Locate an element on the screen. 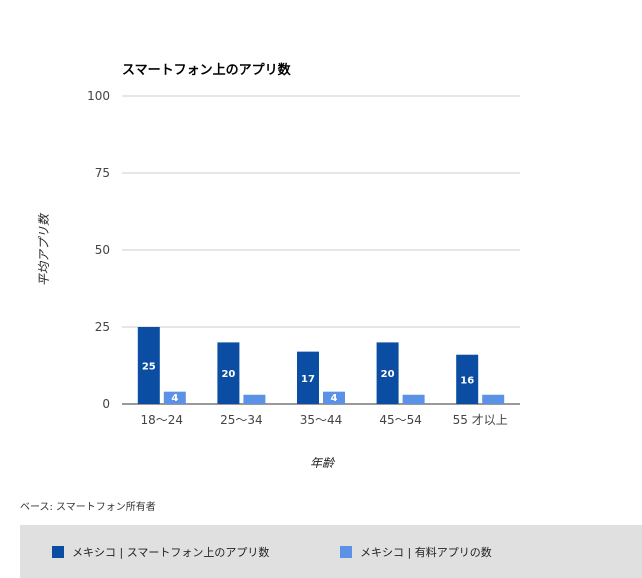 Image resolution: width=642 pixels, height=578 pixels. y-axis-title: 平均アプリ数 is located at coordinates (44, 249).